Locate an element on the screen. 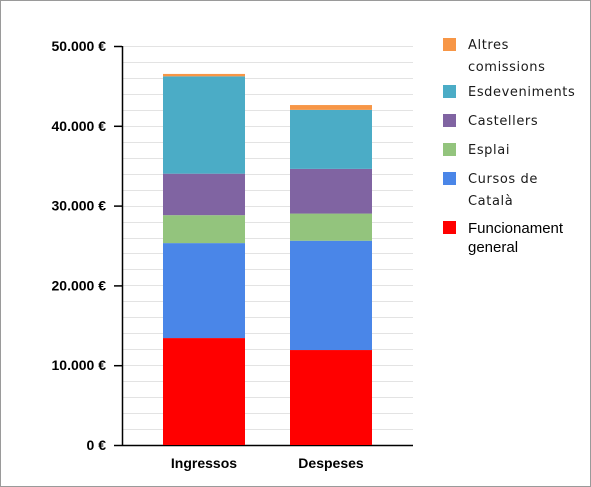  bar-segment-despeses-cursos-de-catal- is located at coordinates (331, 295).